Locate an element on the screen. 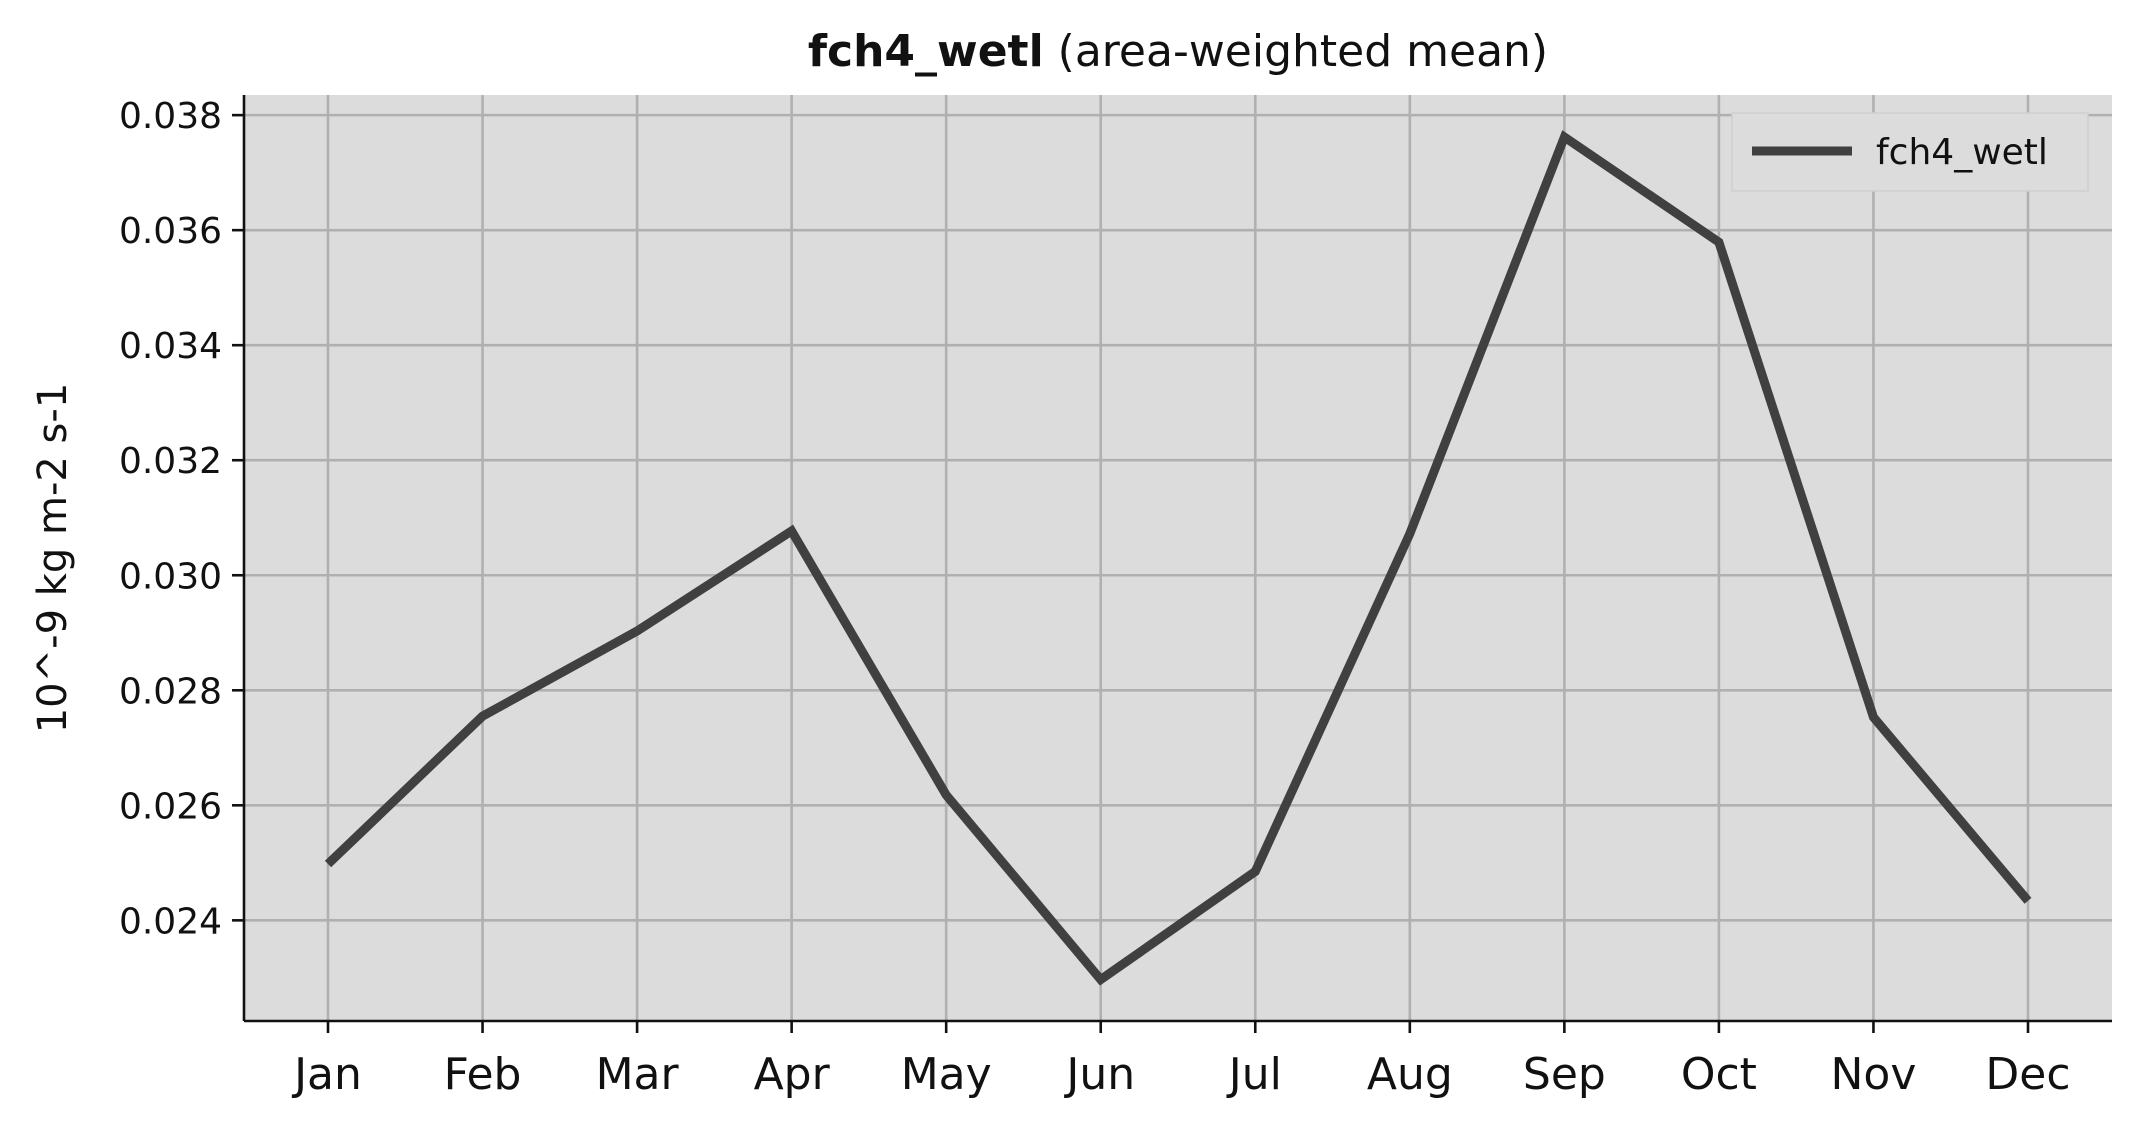  x-tick-label: Apr is located at coordinates (792, 1074).